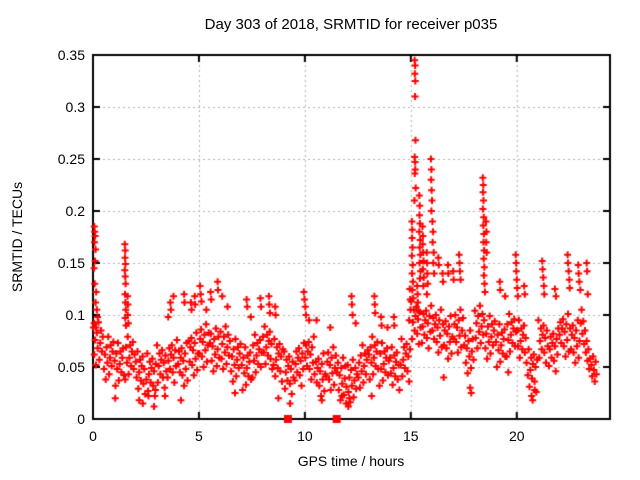  I want to click on y-tick-label: 0.3, so click(75, 107).